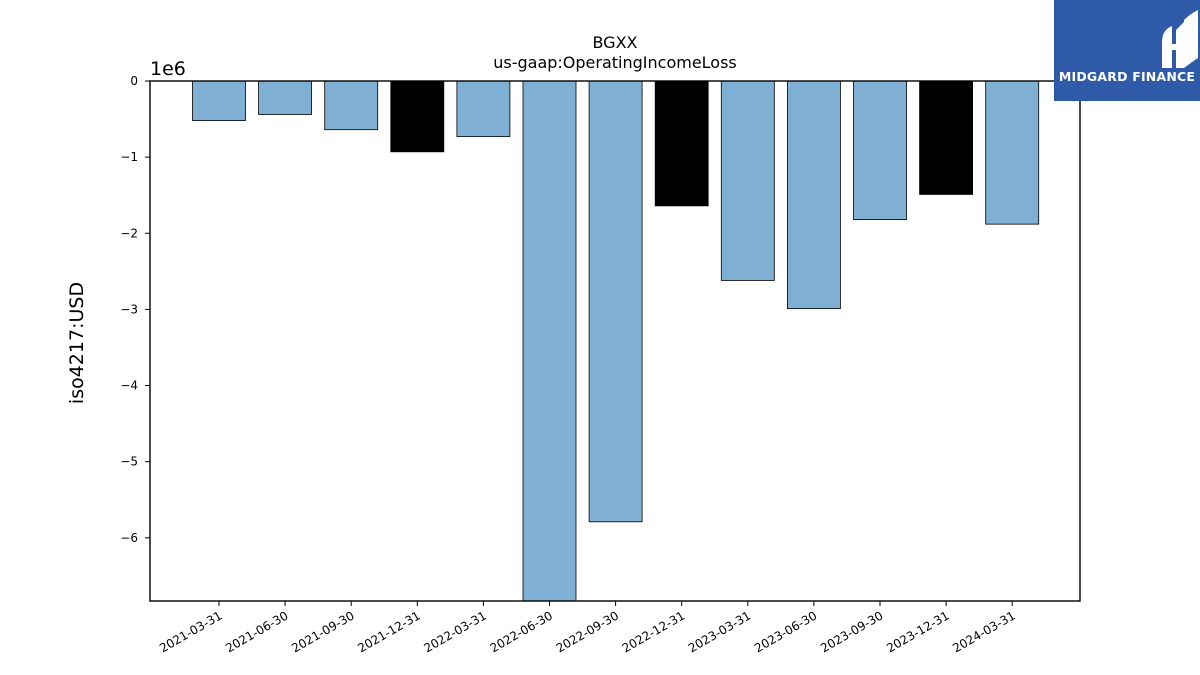 The image size is (1200, 675). I want to click on y-tick-label: −1, so click(129, 157).